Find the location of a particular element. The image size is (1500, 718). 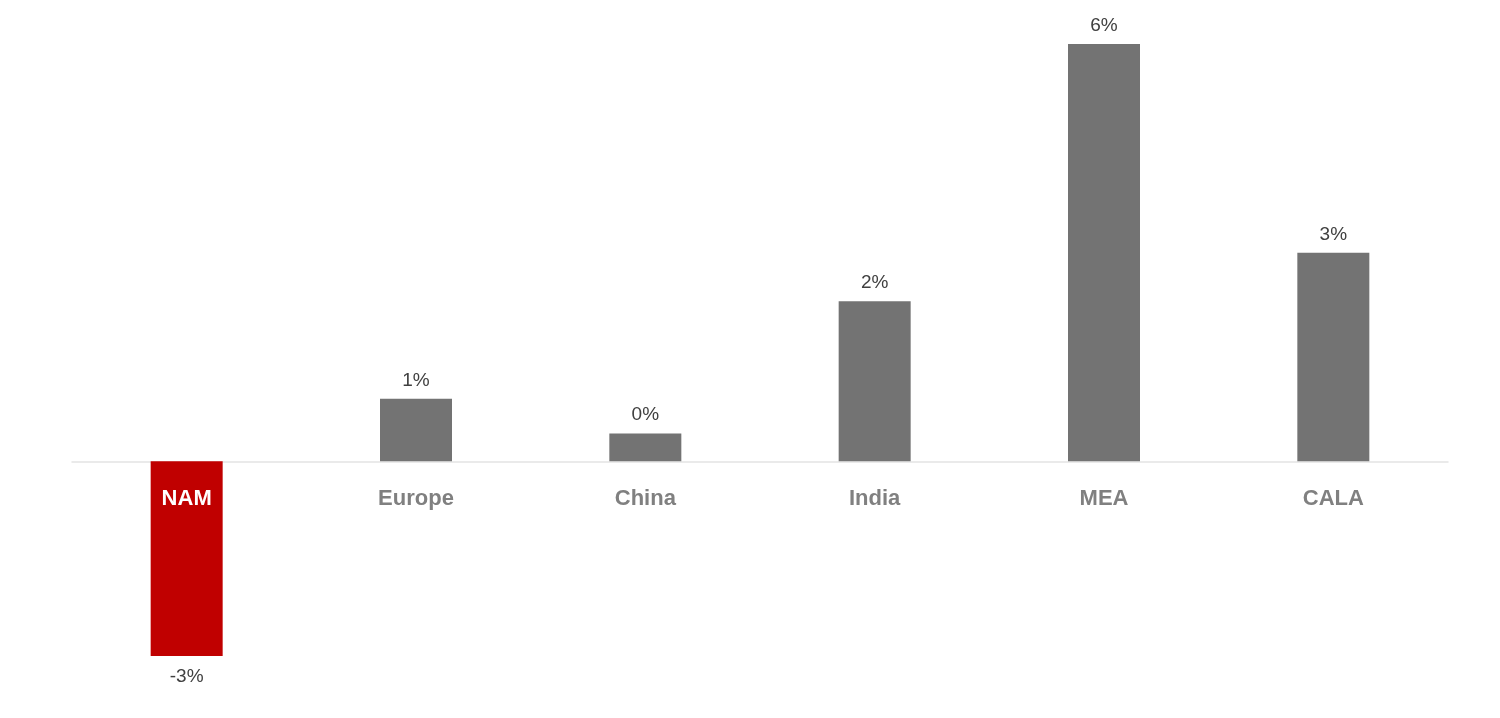

x-tick-label: China is located at coordinates (645, 497).